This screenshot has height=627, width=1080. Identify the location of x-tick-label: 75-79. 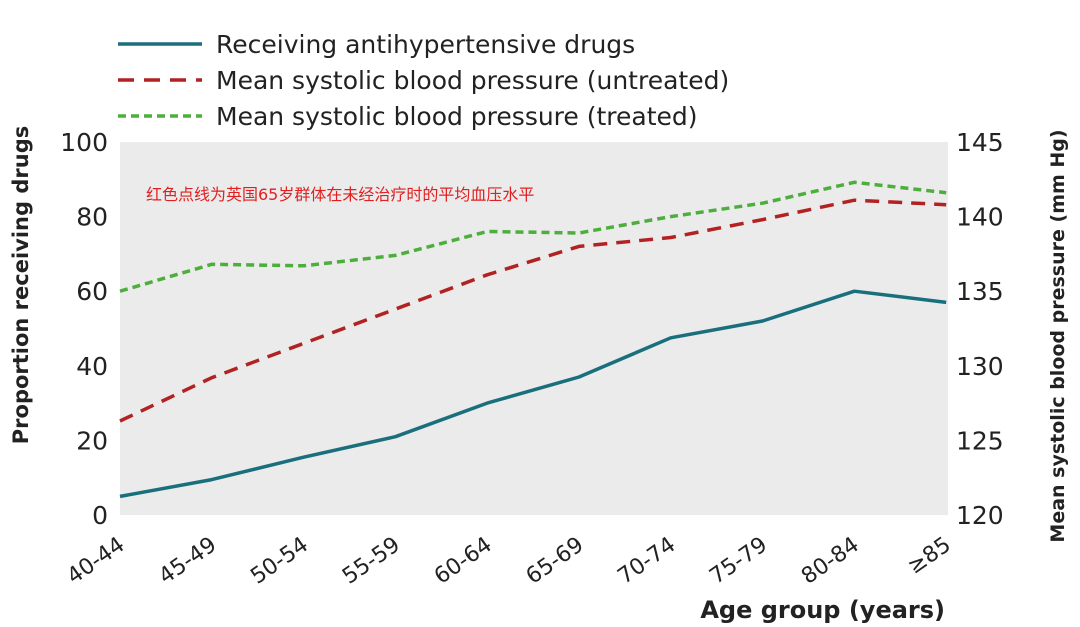
(738, 560).